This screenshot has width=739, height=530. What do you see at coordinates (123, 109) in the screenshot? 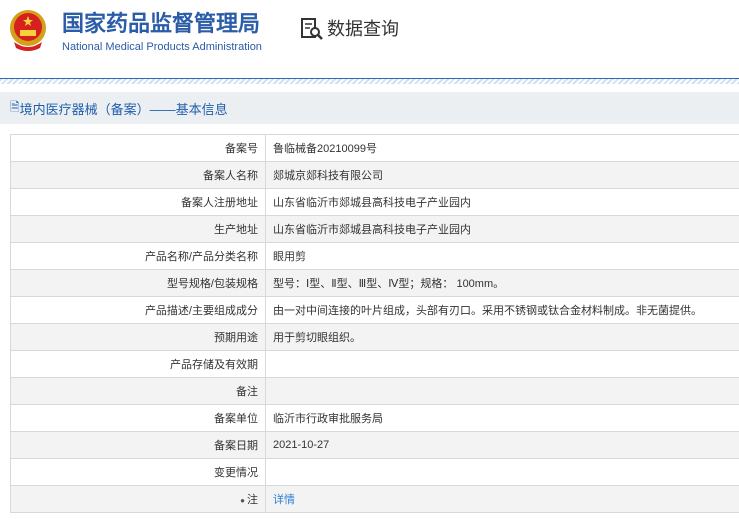
I see `breadcrumb-text: 境内医疗器械（备案）——基本信息` at bounding box center [123, 109].